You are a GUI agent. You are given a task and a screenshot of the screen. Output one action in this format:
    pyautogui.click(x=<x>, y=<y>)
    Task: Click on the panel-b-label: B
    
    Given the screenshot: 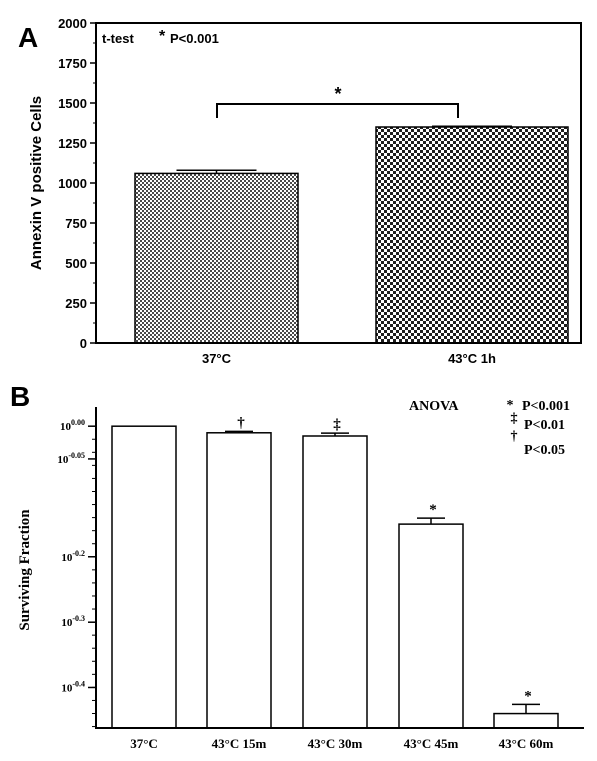 What is the action you would take?
    pyautogui.click(x=20, y=396)
    